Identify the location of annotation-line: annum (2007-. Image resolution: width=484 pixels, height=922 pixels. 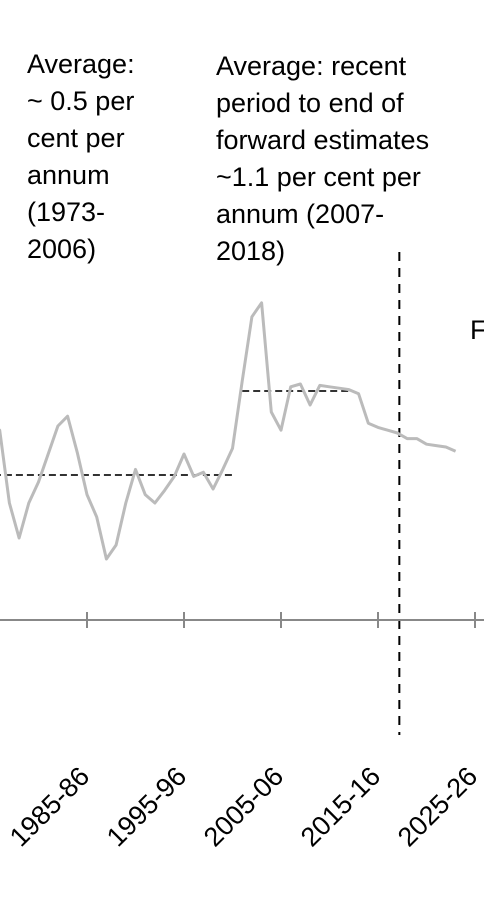
(300, 214).